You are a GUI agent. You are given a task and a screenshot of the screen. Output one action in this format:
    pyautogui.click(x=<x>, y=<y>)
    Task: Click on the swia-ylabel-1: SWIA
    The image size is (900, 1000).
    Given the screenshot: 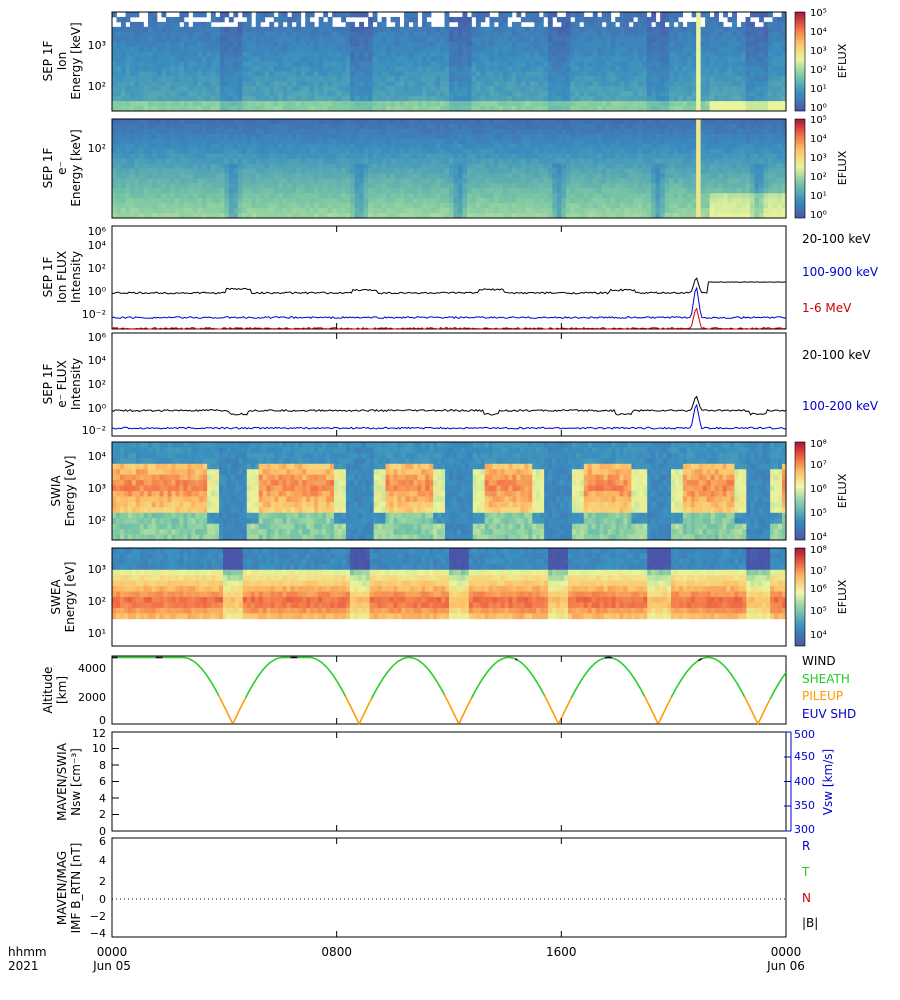 What is the action you would take?
    pyautogui.click(x=56, y=491)
    